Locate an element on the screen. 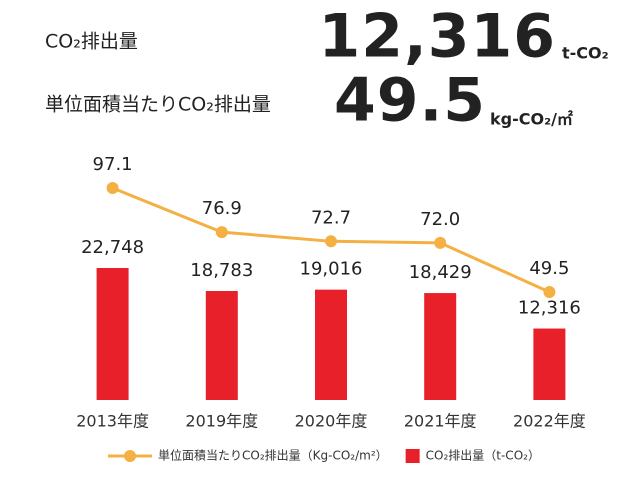  data-label: 72.7 is located at coordinates (331, 217).